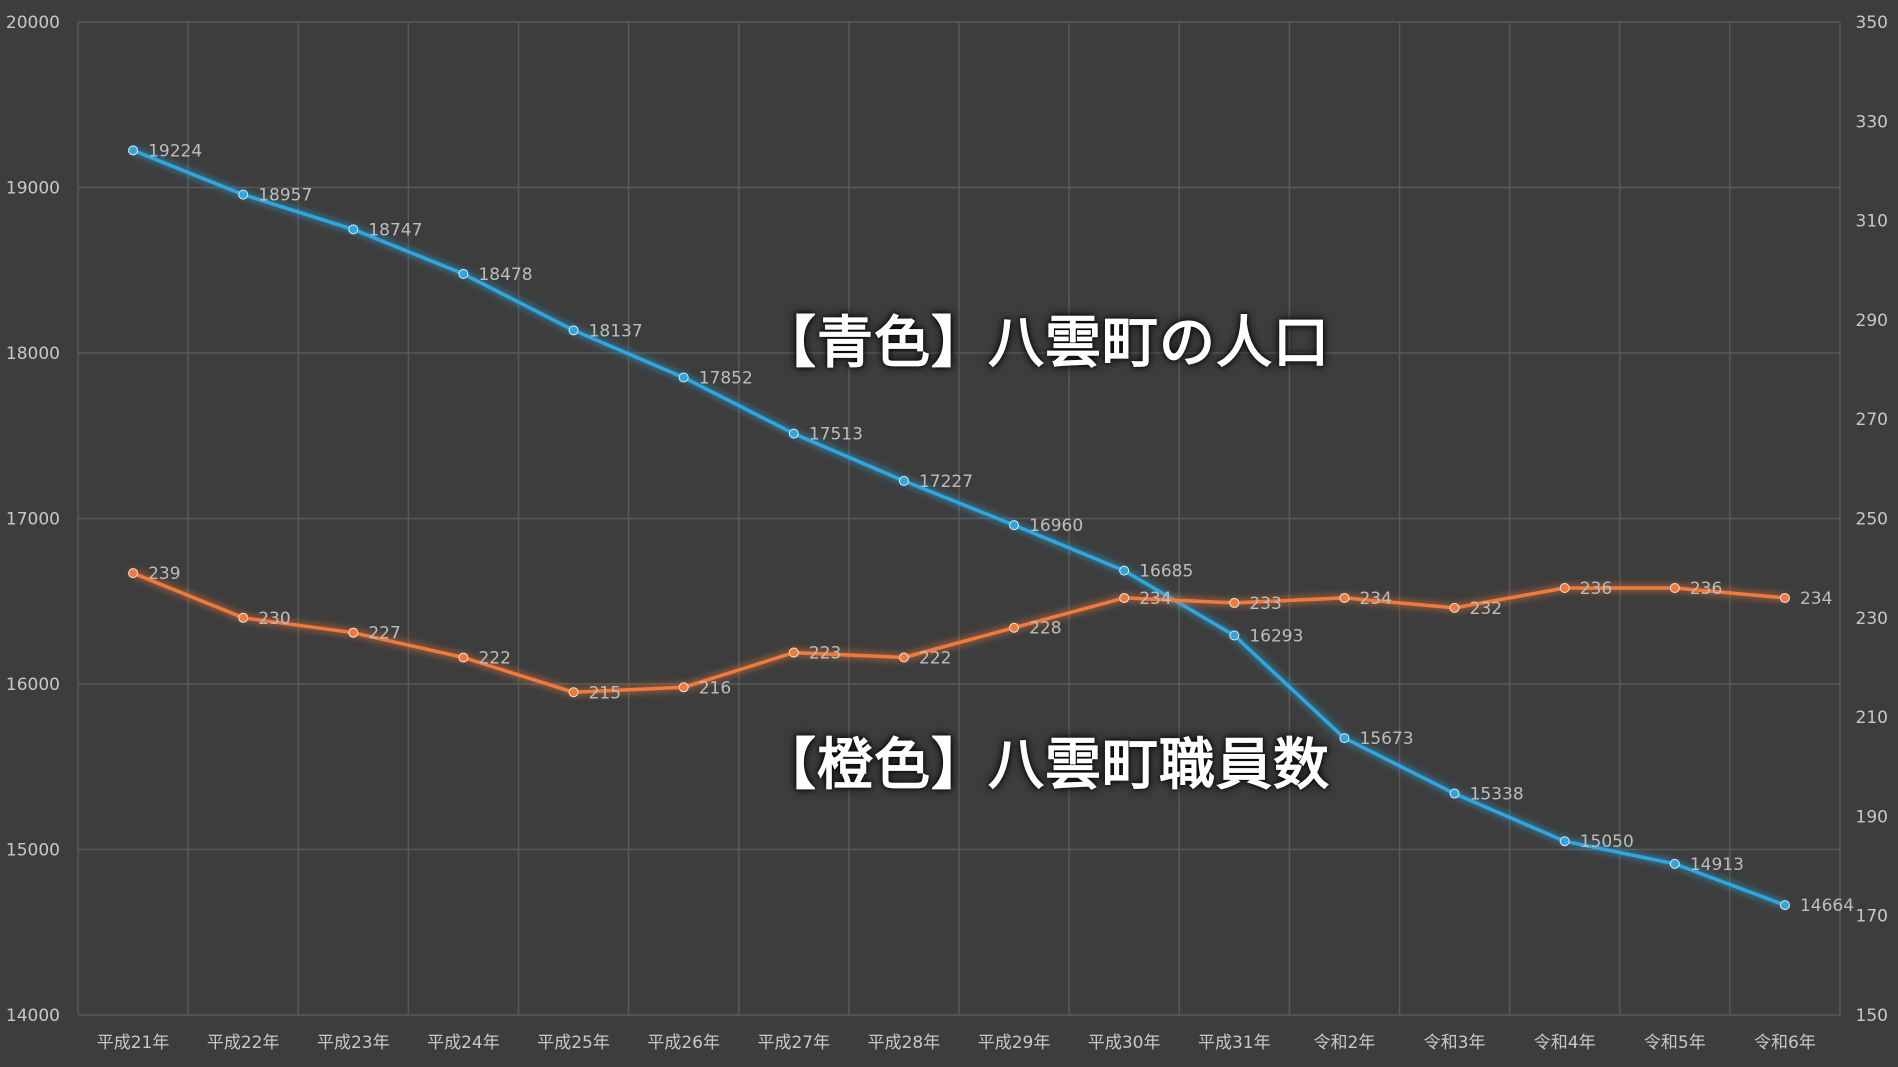  I want to click on right-y-axis: 150 170 190 210 230 250 270 290 310 330 350, so click(1872, 519).